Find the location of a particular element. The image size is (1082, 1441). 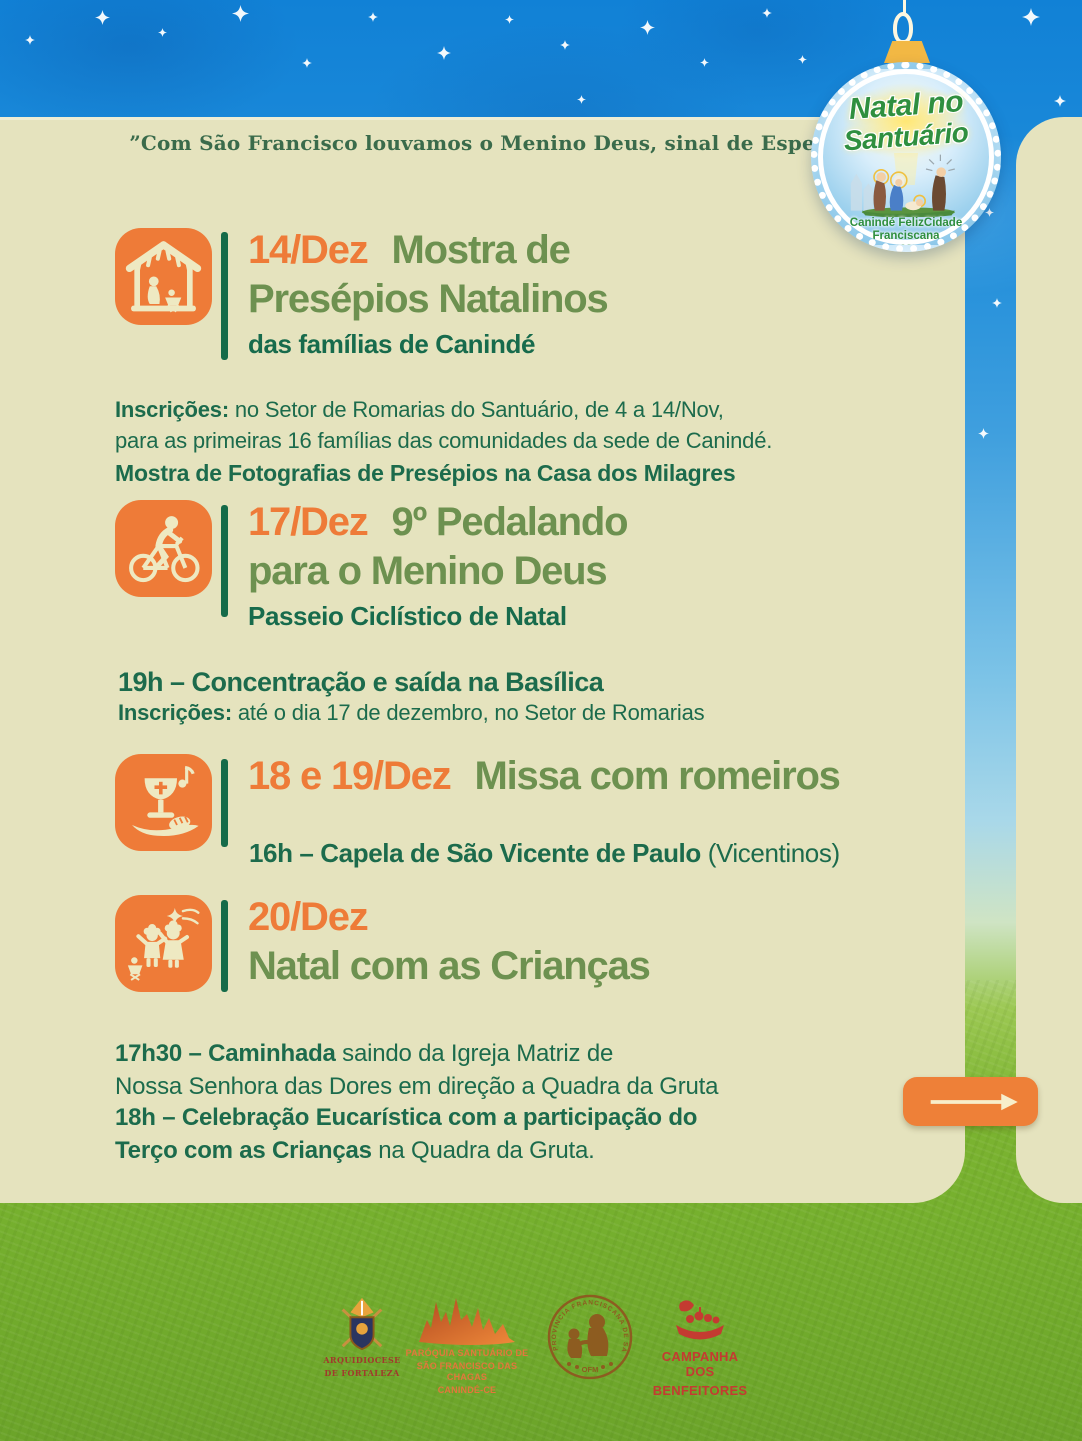

event-title-line2: Natal com as Crianças is located at coordinates (449, 966).